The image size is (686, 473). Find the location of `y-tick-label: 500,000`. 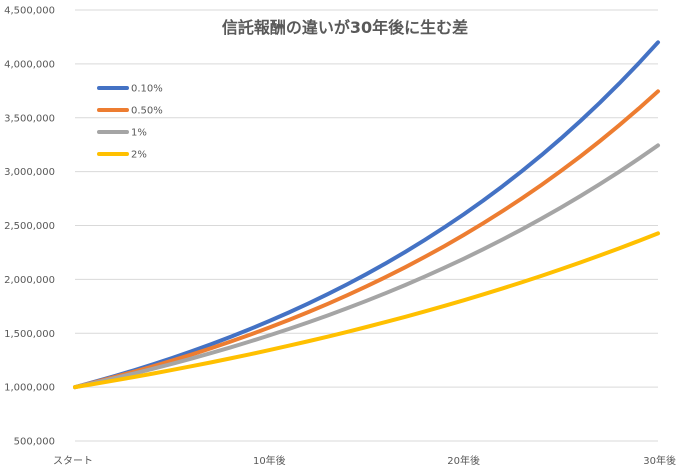

y-tick-label: 500,000 is located at coordinates (34, 442).